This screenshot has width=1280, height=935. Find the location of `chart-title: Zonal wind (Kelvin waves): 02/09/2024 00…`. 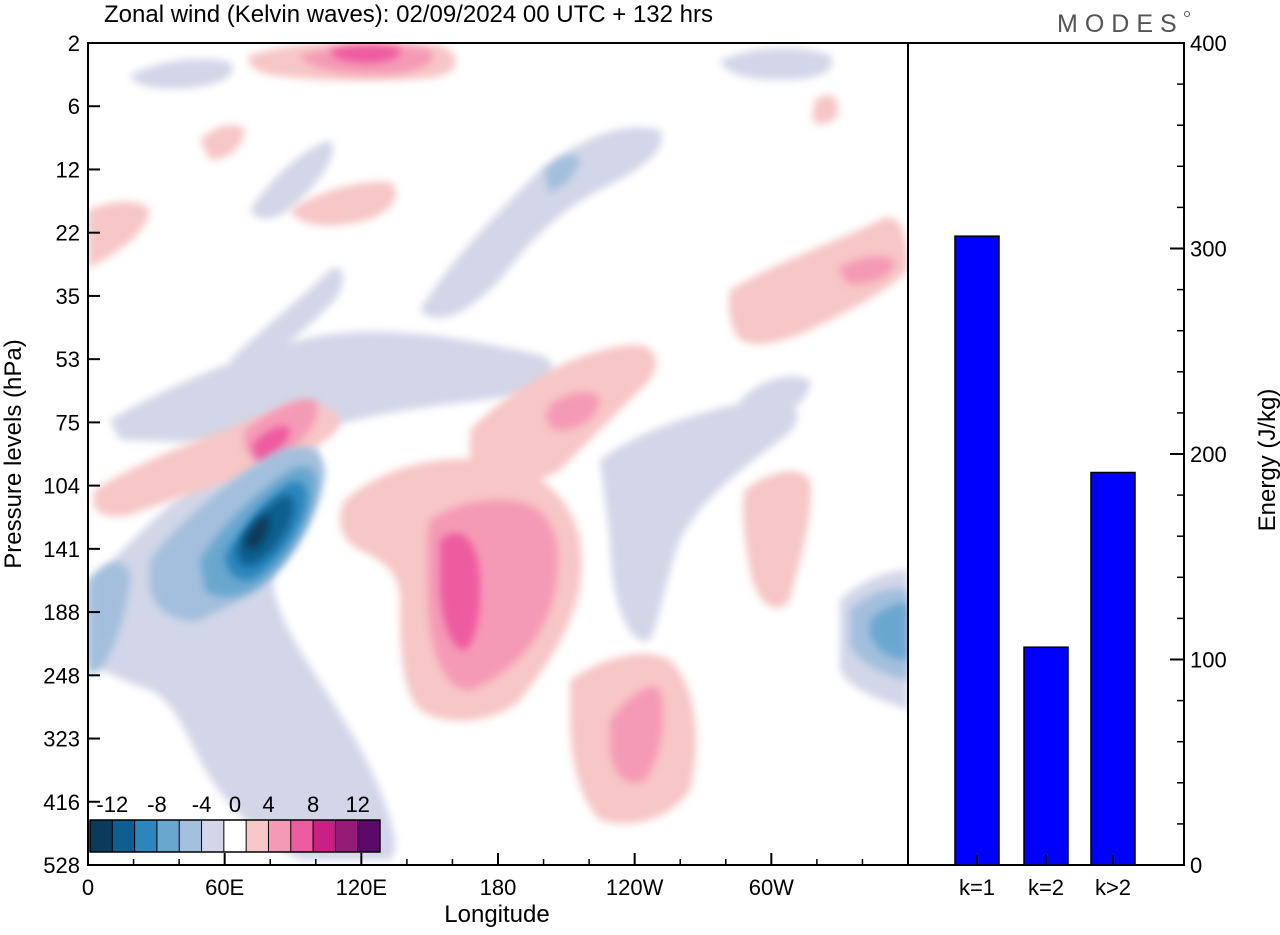

chart-title: Zonal wind (Kelvin waves): 02/09/2024 00… is located at coordinates (408, 14).